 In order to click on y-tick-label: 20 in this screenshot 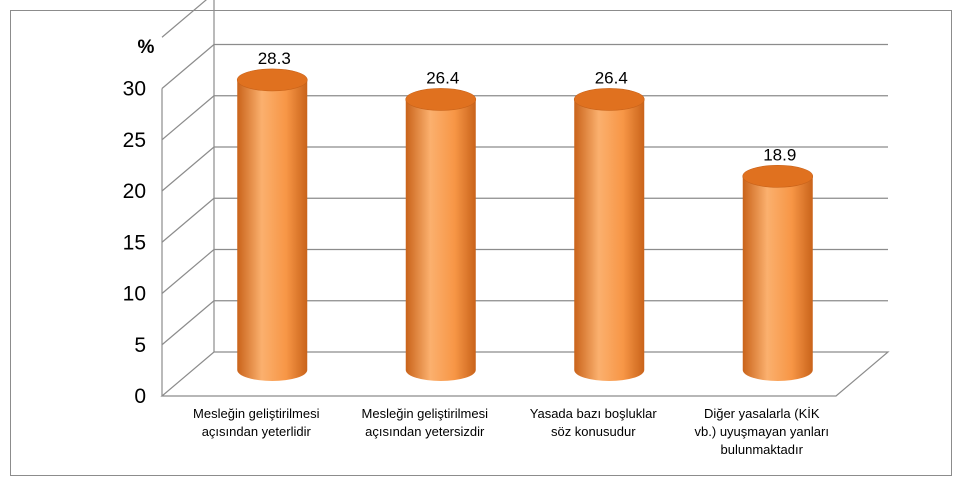, I will do `click(134, 191)`.